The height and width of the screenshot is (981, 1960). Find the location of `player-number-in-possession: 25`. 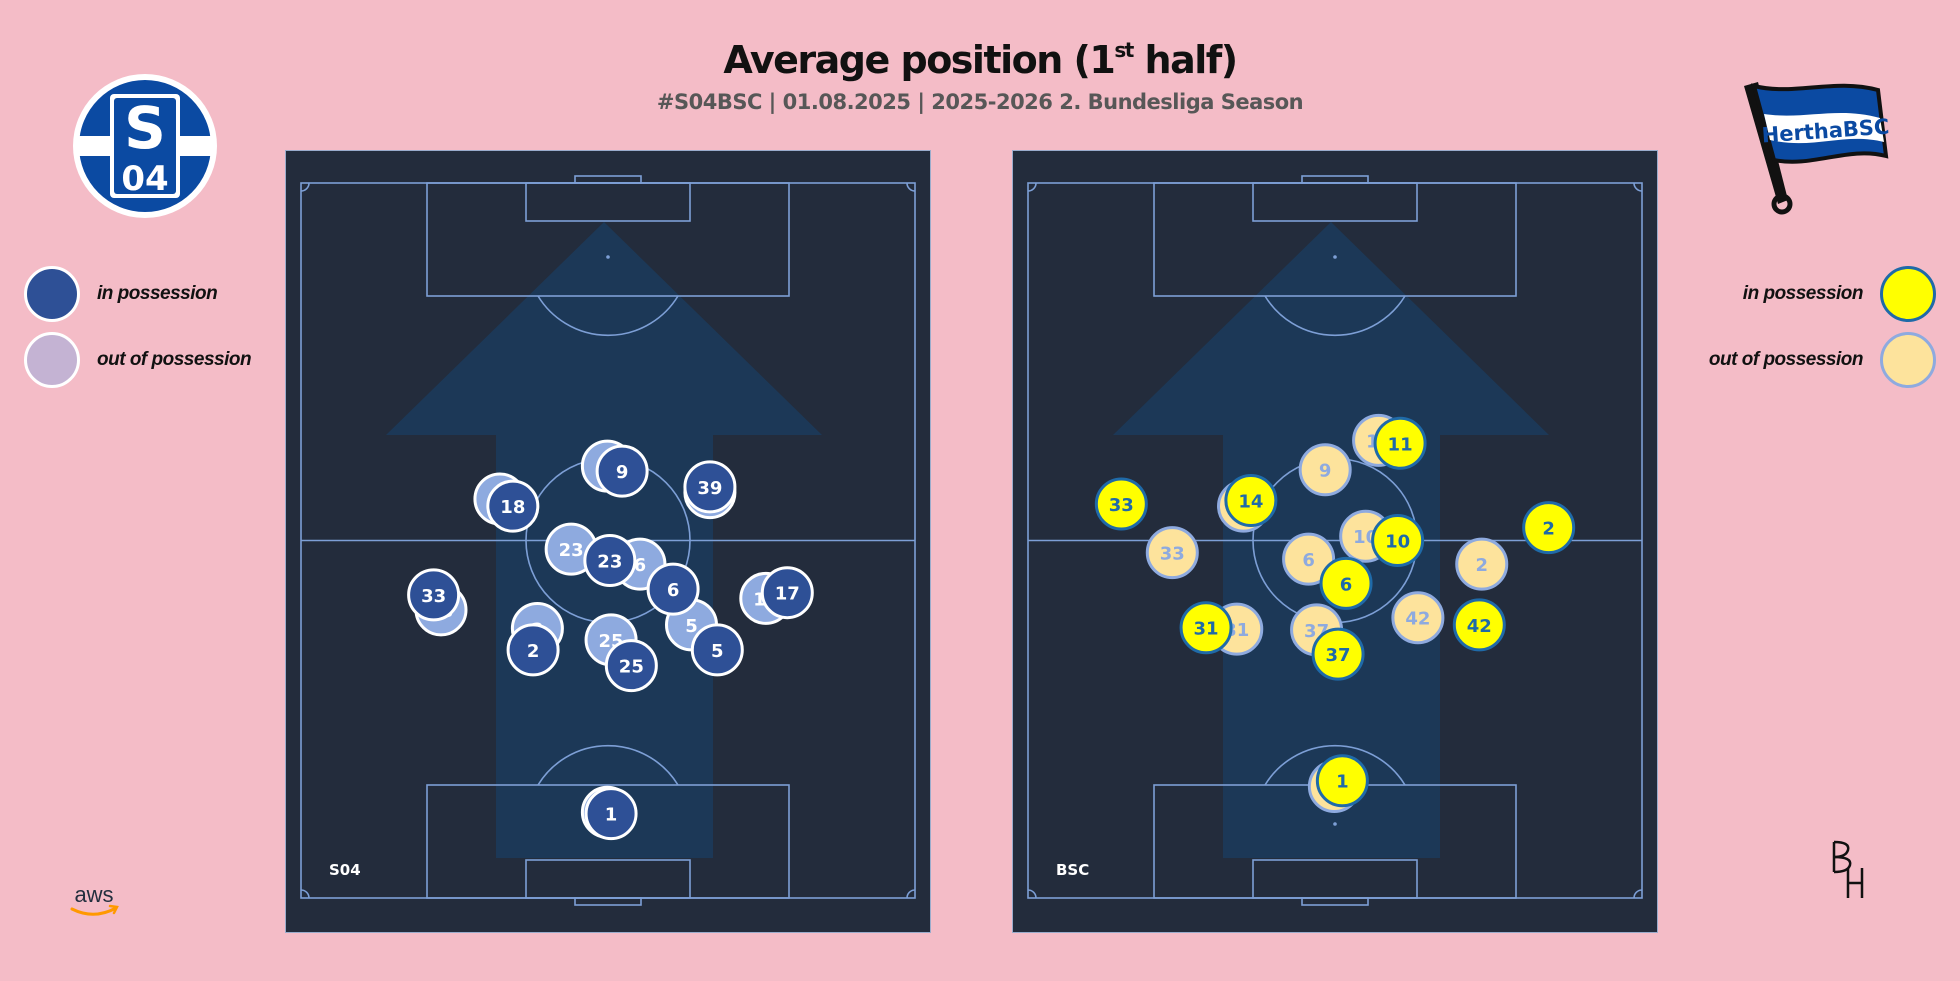

player-number-in-possession: 25 is located at coordinates (631, 667).